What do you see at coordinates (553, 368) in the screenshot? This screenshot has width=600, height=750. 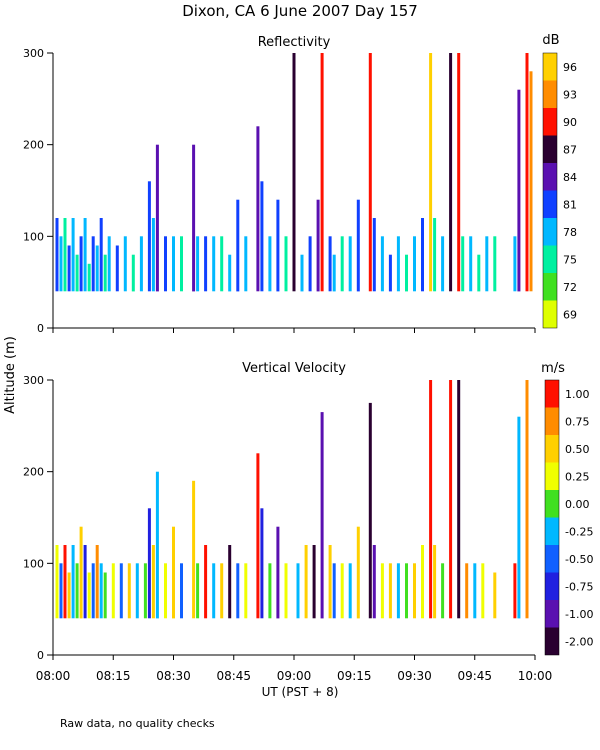 I see `velocity-colorbar-unit: m/s` at bounding box center [553, 368].